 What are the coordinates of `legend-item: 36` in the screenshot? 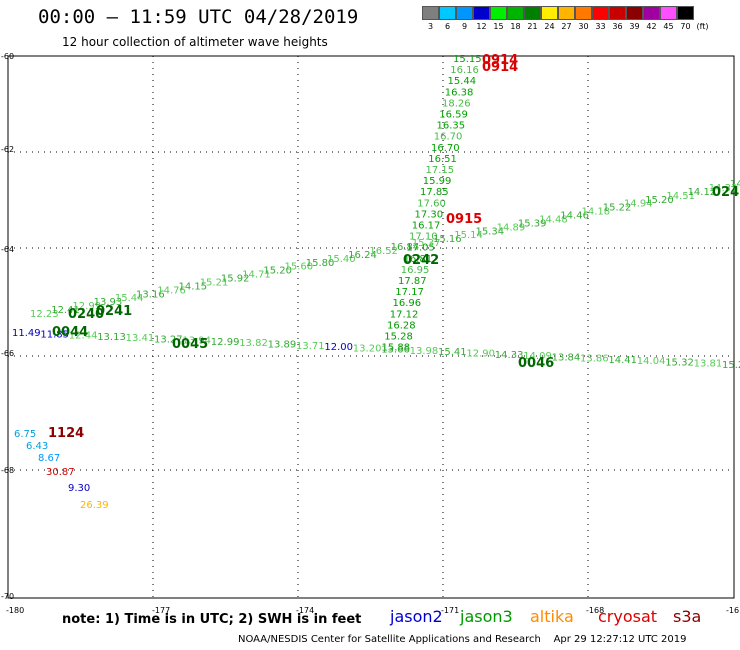 It's located at (617, 18).